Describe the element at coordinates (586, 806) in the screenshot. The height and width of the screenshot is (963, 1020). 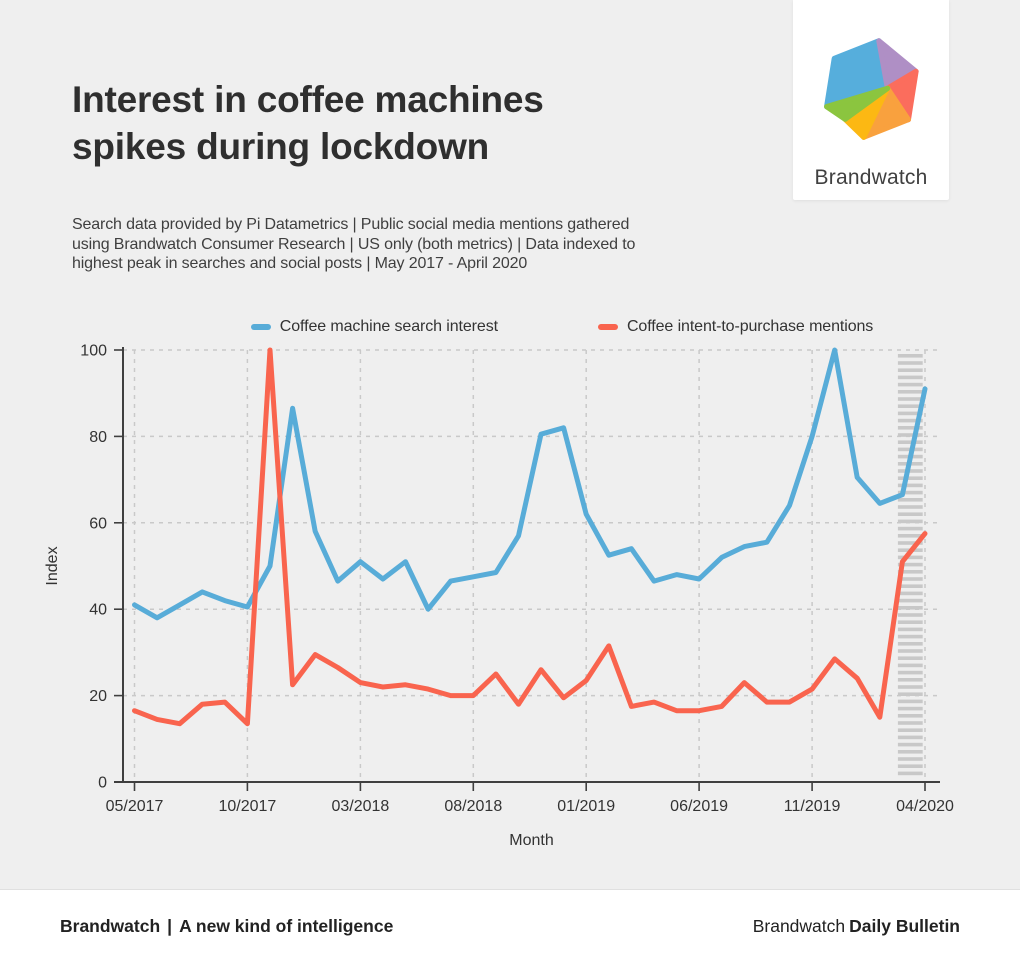
I see `svg-text: 01/2019` at that location.